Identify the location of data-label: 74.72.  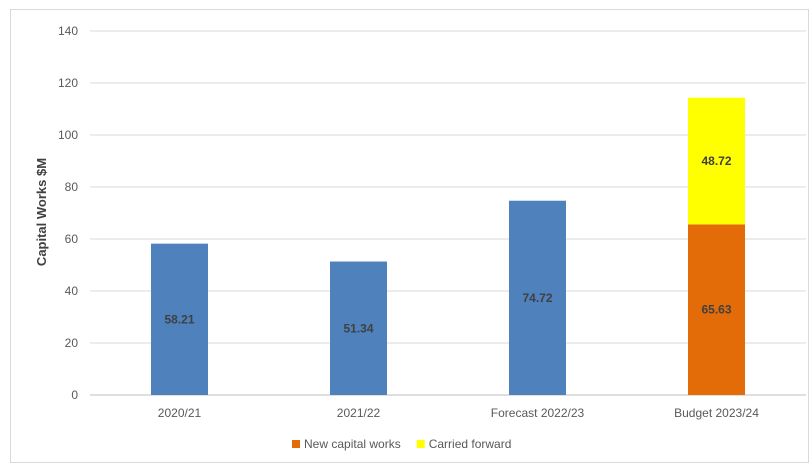
(537, 298).